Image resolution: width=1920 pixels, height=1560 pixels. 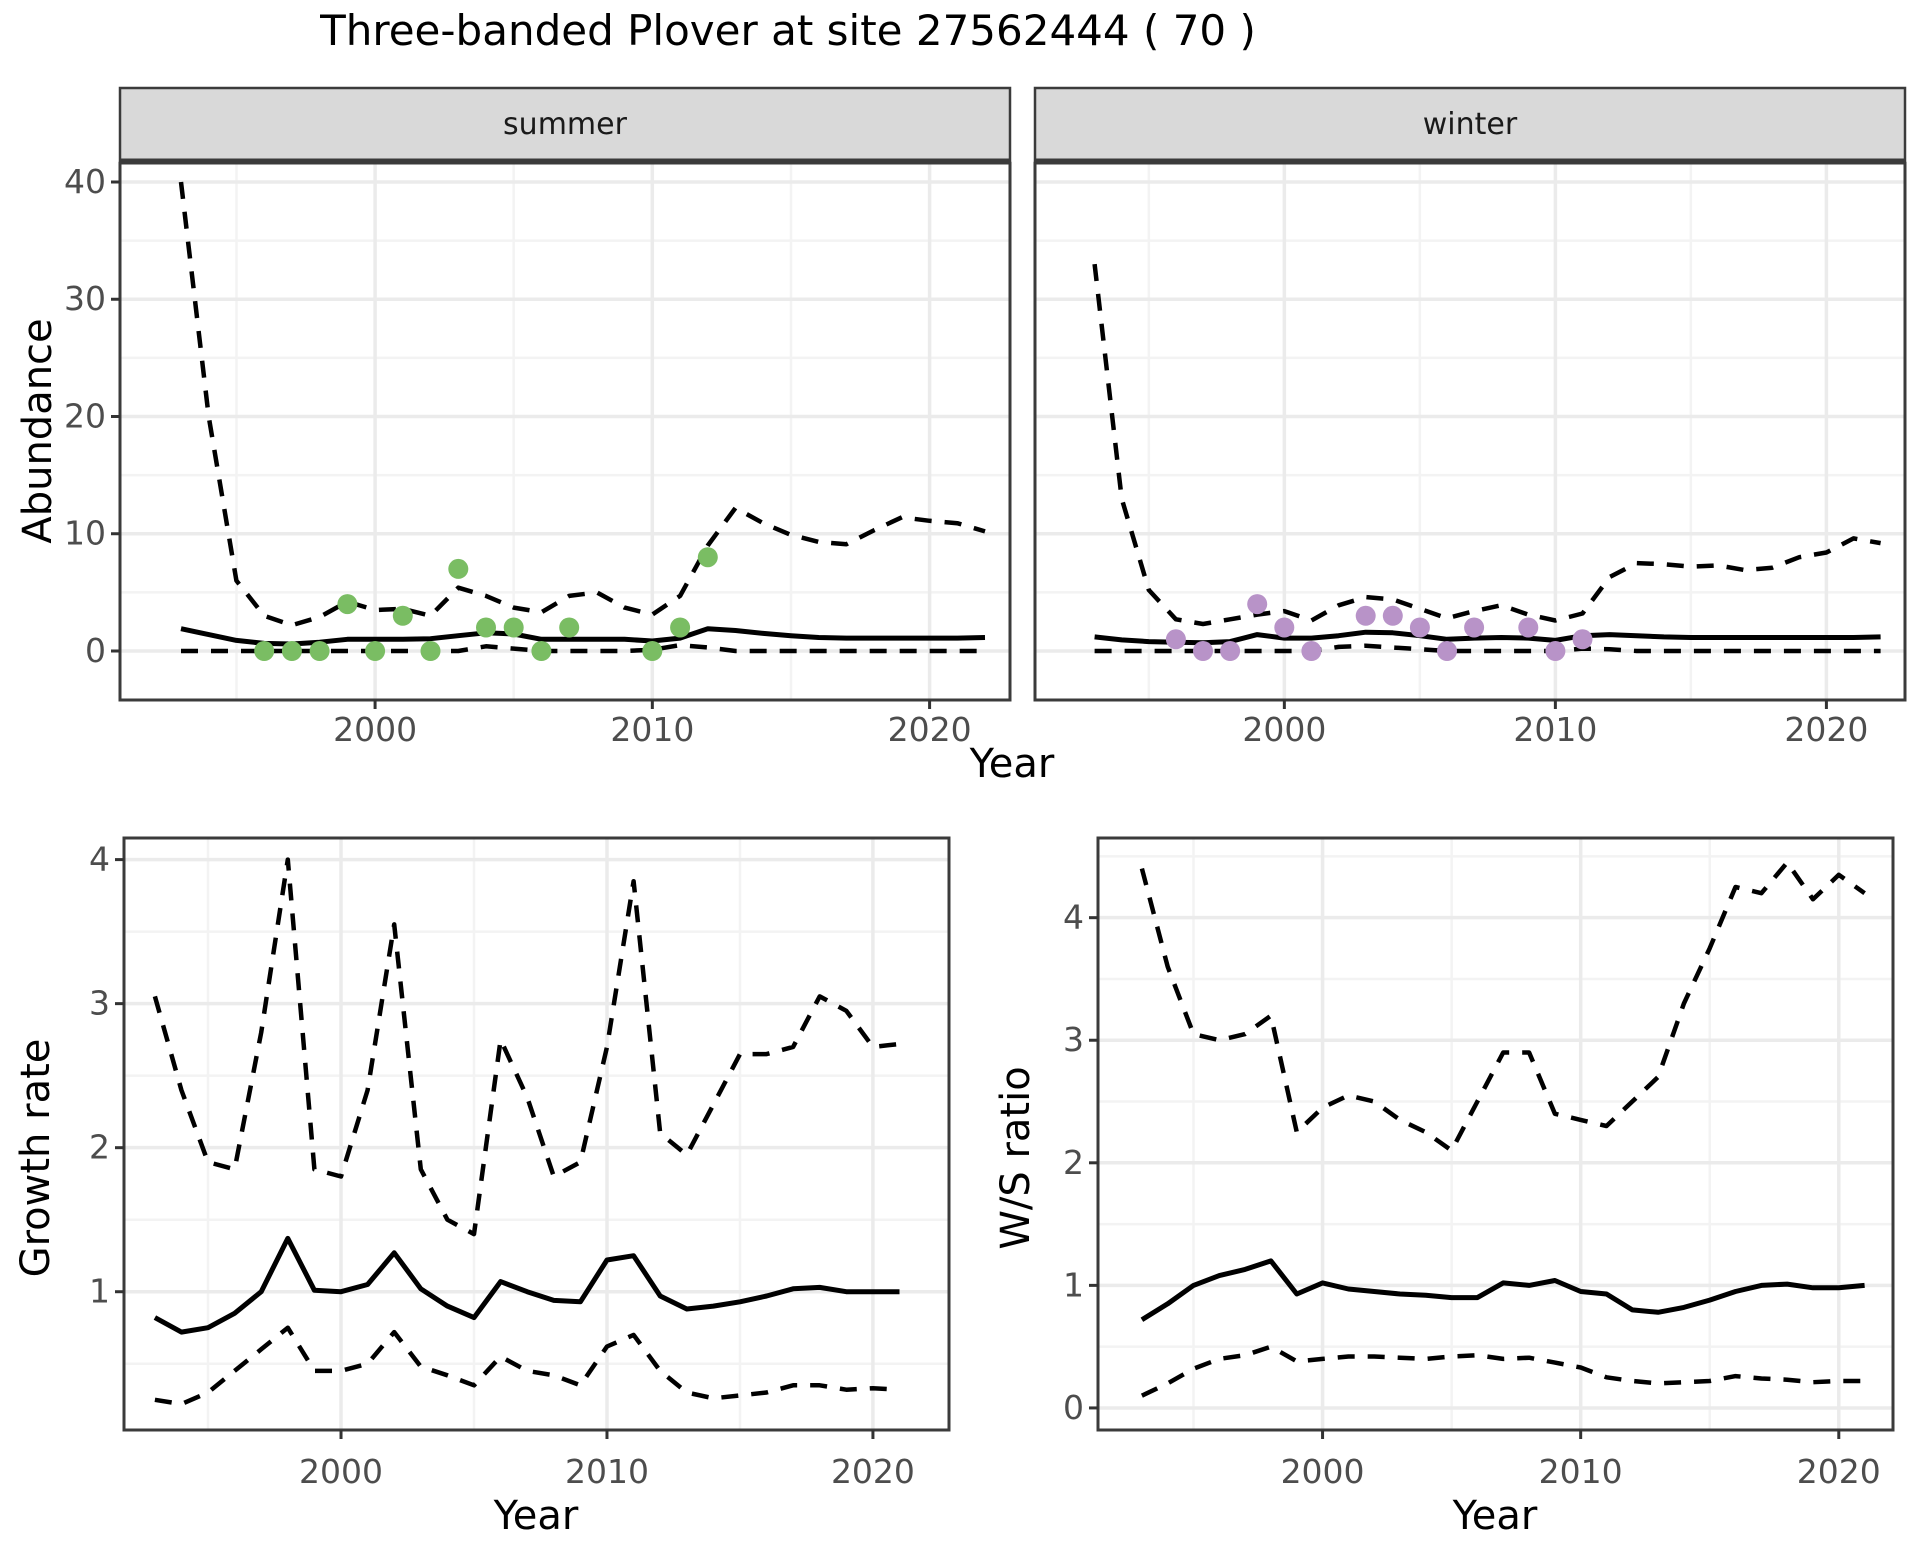 What do you see at coordinates (1502, 1006) in the screenshot?
I see `ws-ratio-upper-95ci-line` at bounding box center [1502, 1006].